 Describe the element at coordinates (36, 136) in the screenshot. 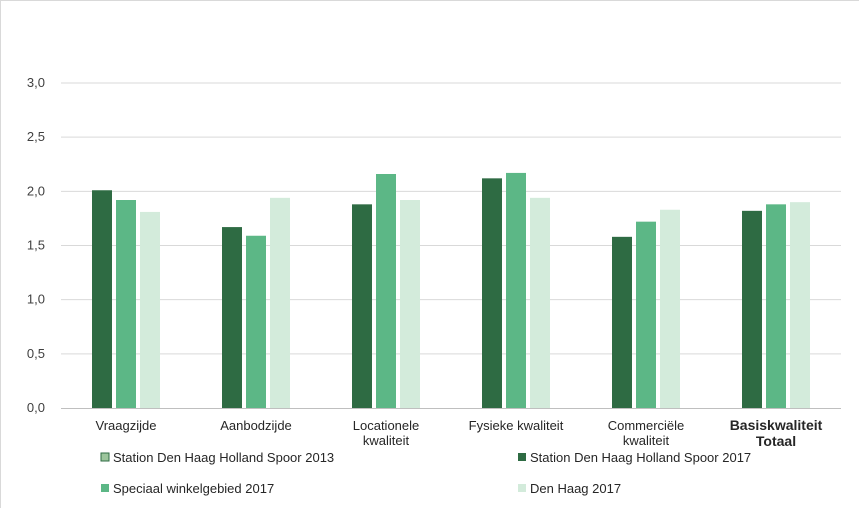

I see `y-tick-label: 2,5` at that location.